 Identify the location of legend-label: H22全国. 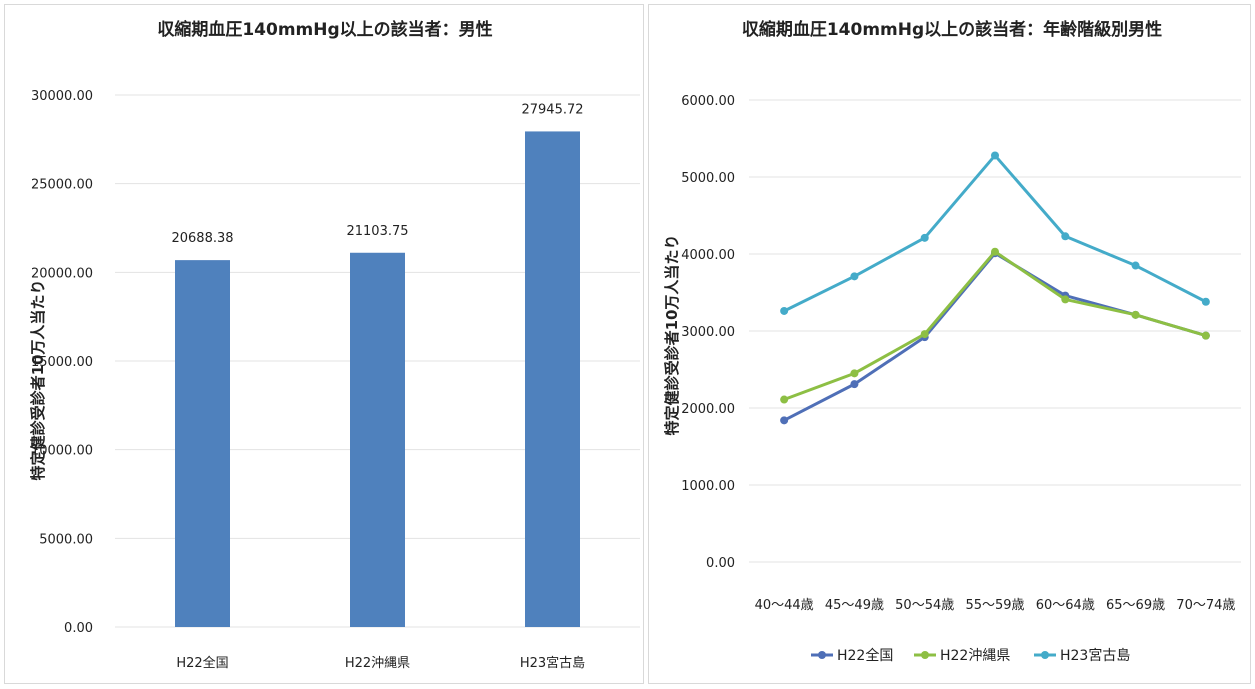
(865, 655).